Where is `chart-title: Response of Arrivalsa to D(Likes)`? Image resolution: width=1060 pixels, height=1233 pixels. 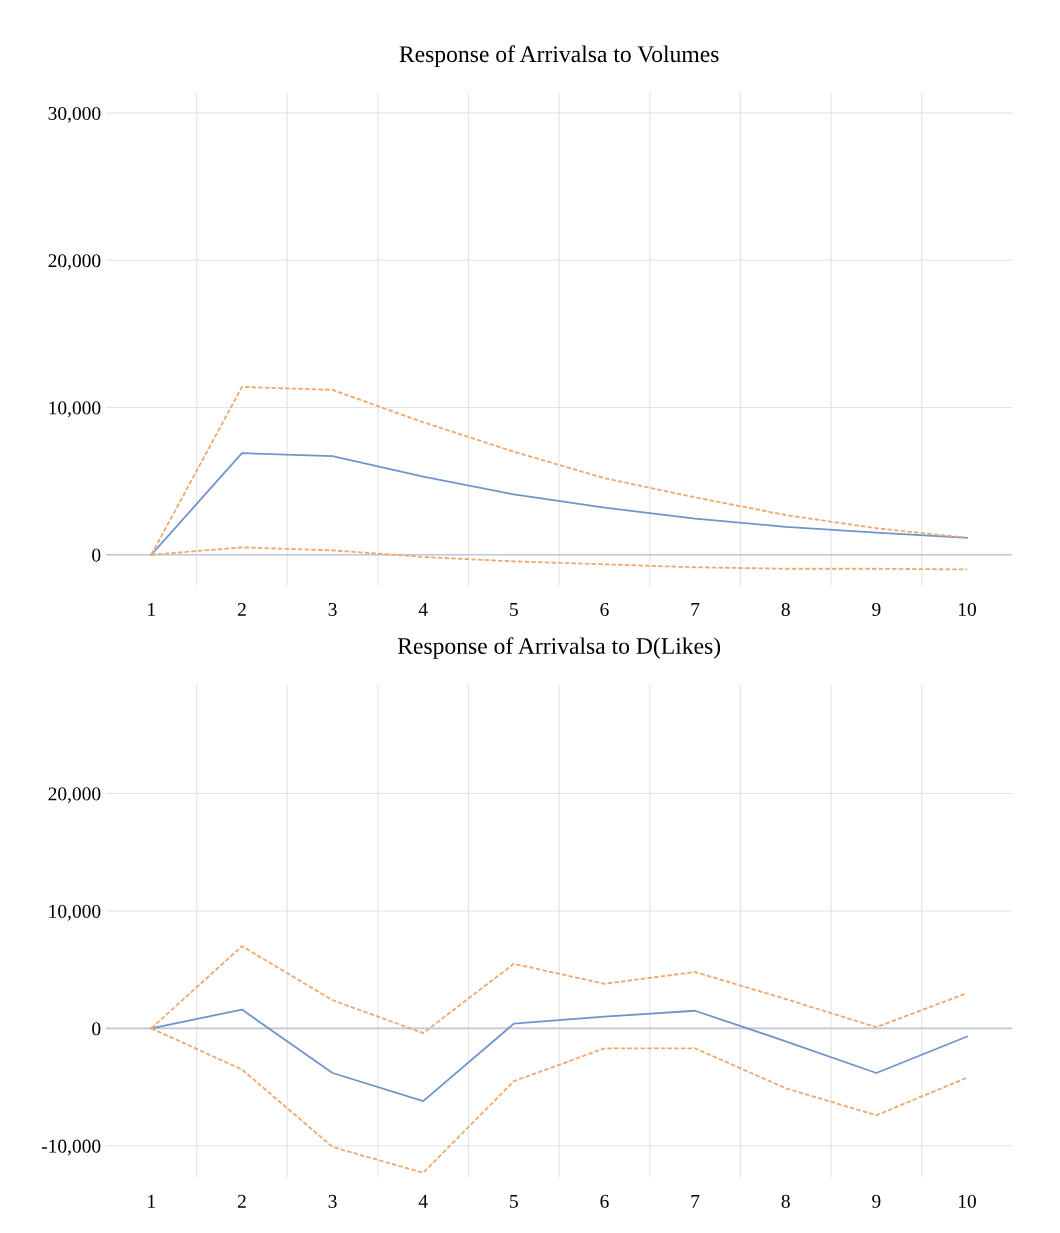 chart-title: Response of Arrivalsa to D(Likes) is located at coordinates (559, 648).